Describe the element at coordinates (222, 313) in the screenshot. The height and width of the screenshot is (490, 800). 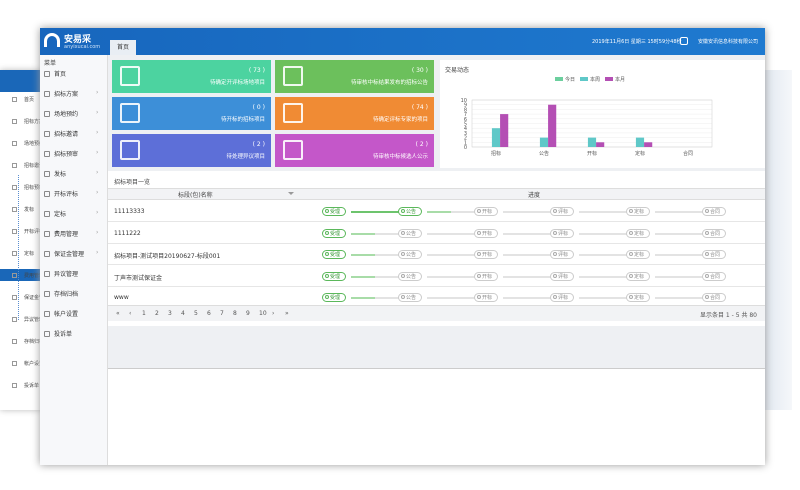
I see `pager-item: 7` at that location.